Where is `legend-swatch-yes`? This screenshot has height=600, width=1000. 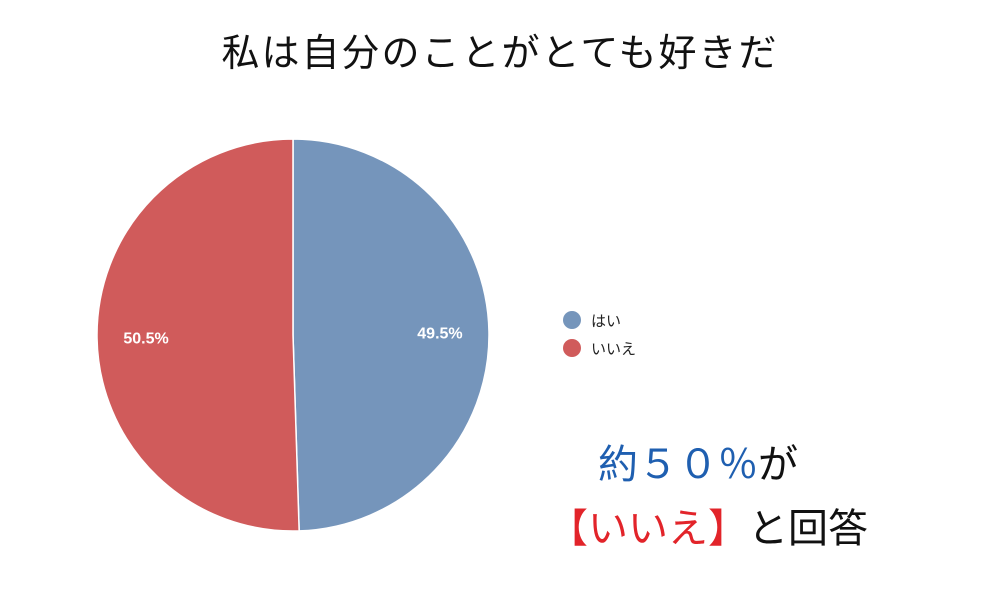
legend-swatch-yes is located at coordinates (572, 320).